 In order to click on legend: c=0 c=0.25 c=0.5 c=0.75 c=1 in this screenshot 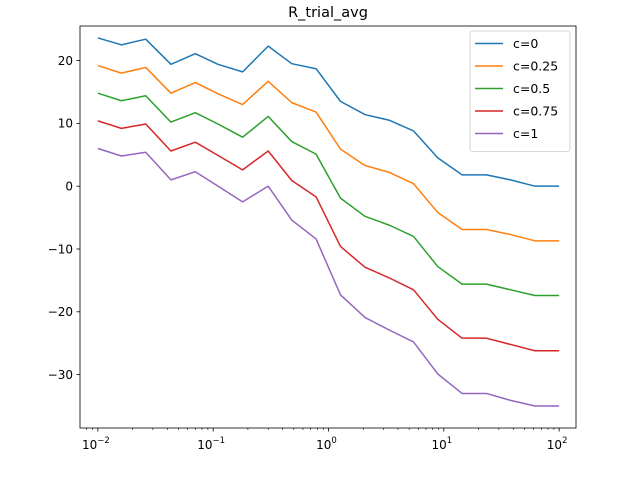, I will do `click(520, 91)`.